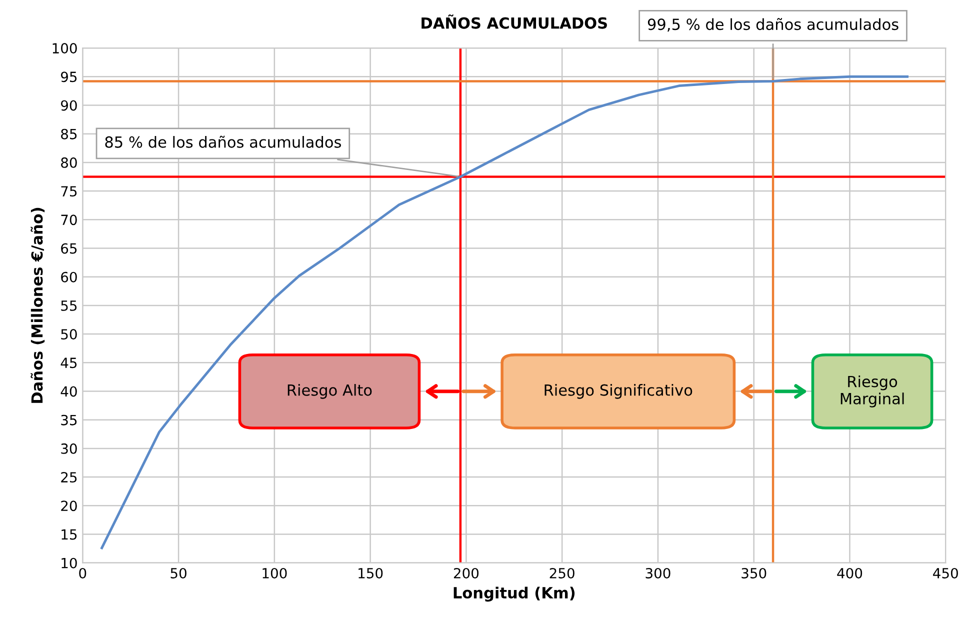 The width and height of the screenshot is (961, 624). I want to click on x-tick-label: 250, so click(562, 573).